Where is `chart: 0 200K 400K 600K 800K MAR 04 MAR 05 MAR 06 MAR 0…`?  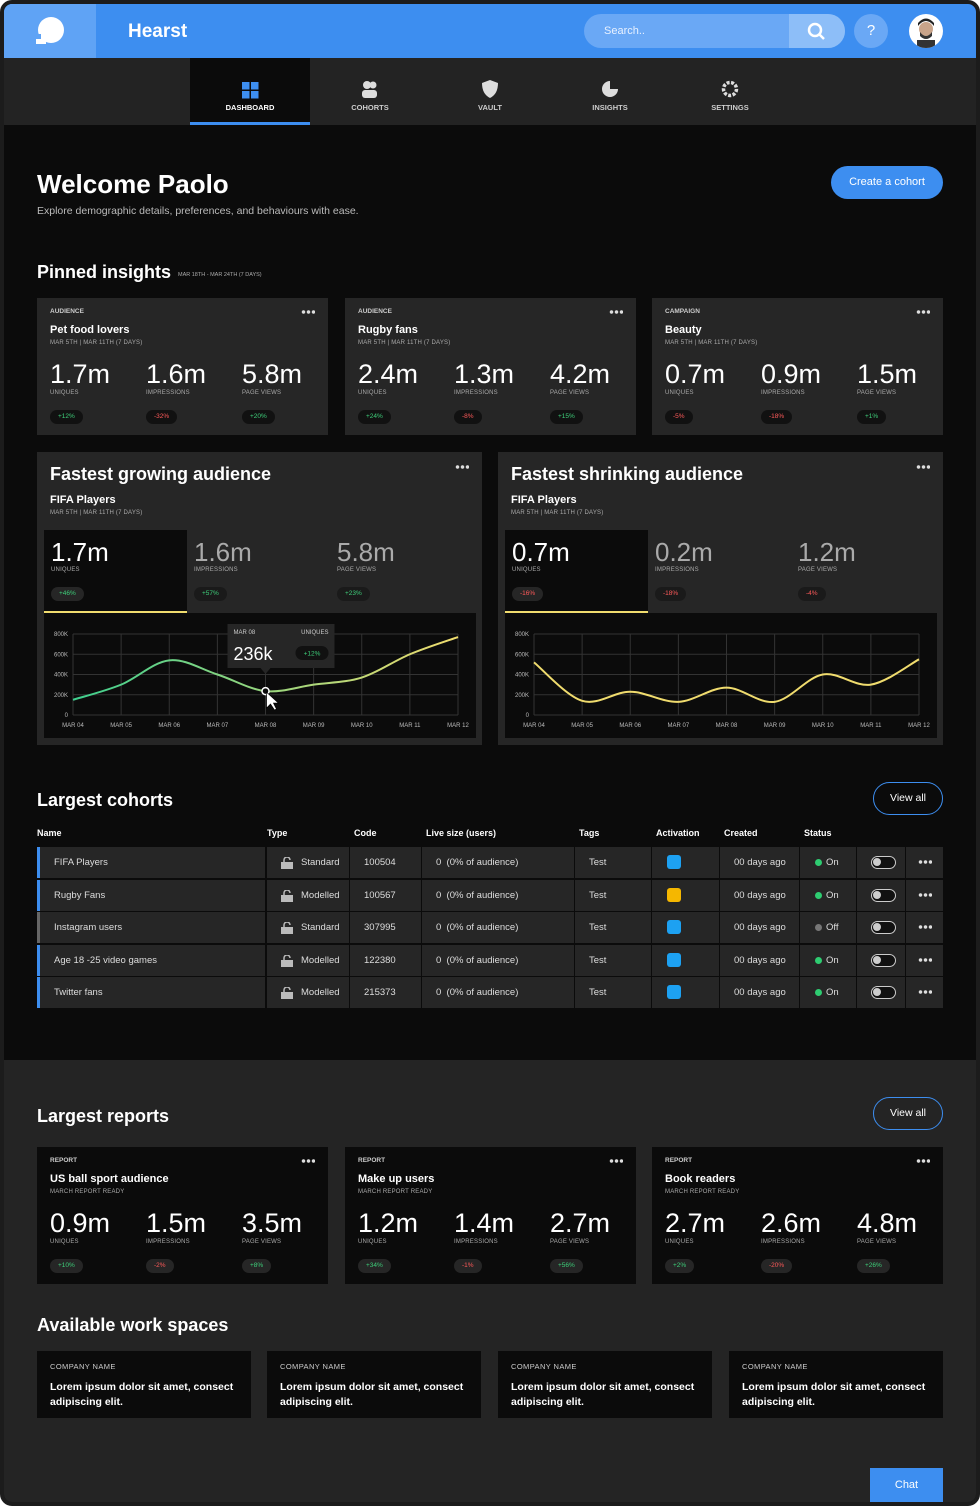 chart: 0 200K 400K 600K 800K MAR 04 MAR 05 MAR 06 MAR 0… is located at coordinates (721, 675).